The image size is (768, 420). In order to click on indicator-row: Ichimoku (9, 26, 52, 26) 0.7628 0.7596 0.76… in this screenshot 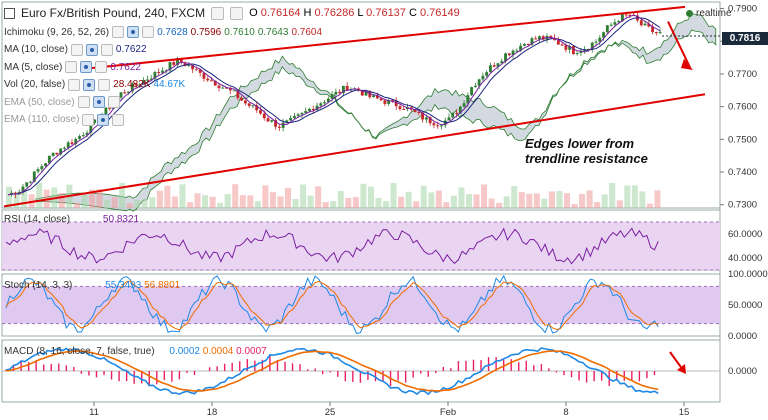, I will do `click(163, 32)`.